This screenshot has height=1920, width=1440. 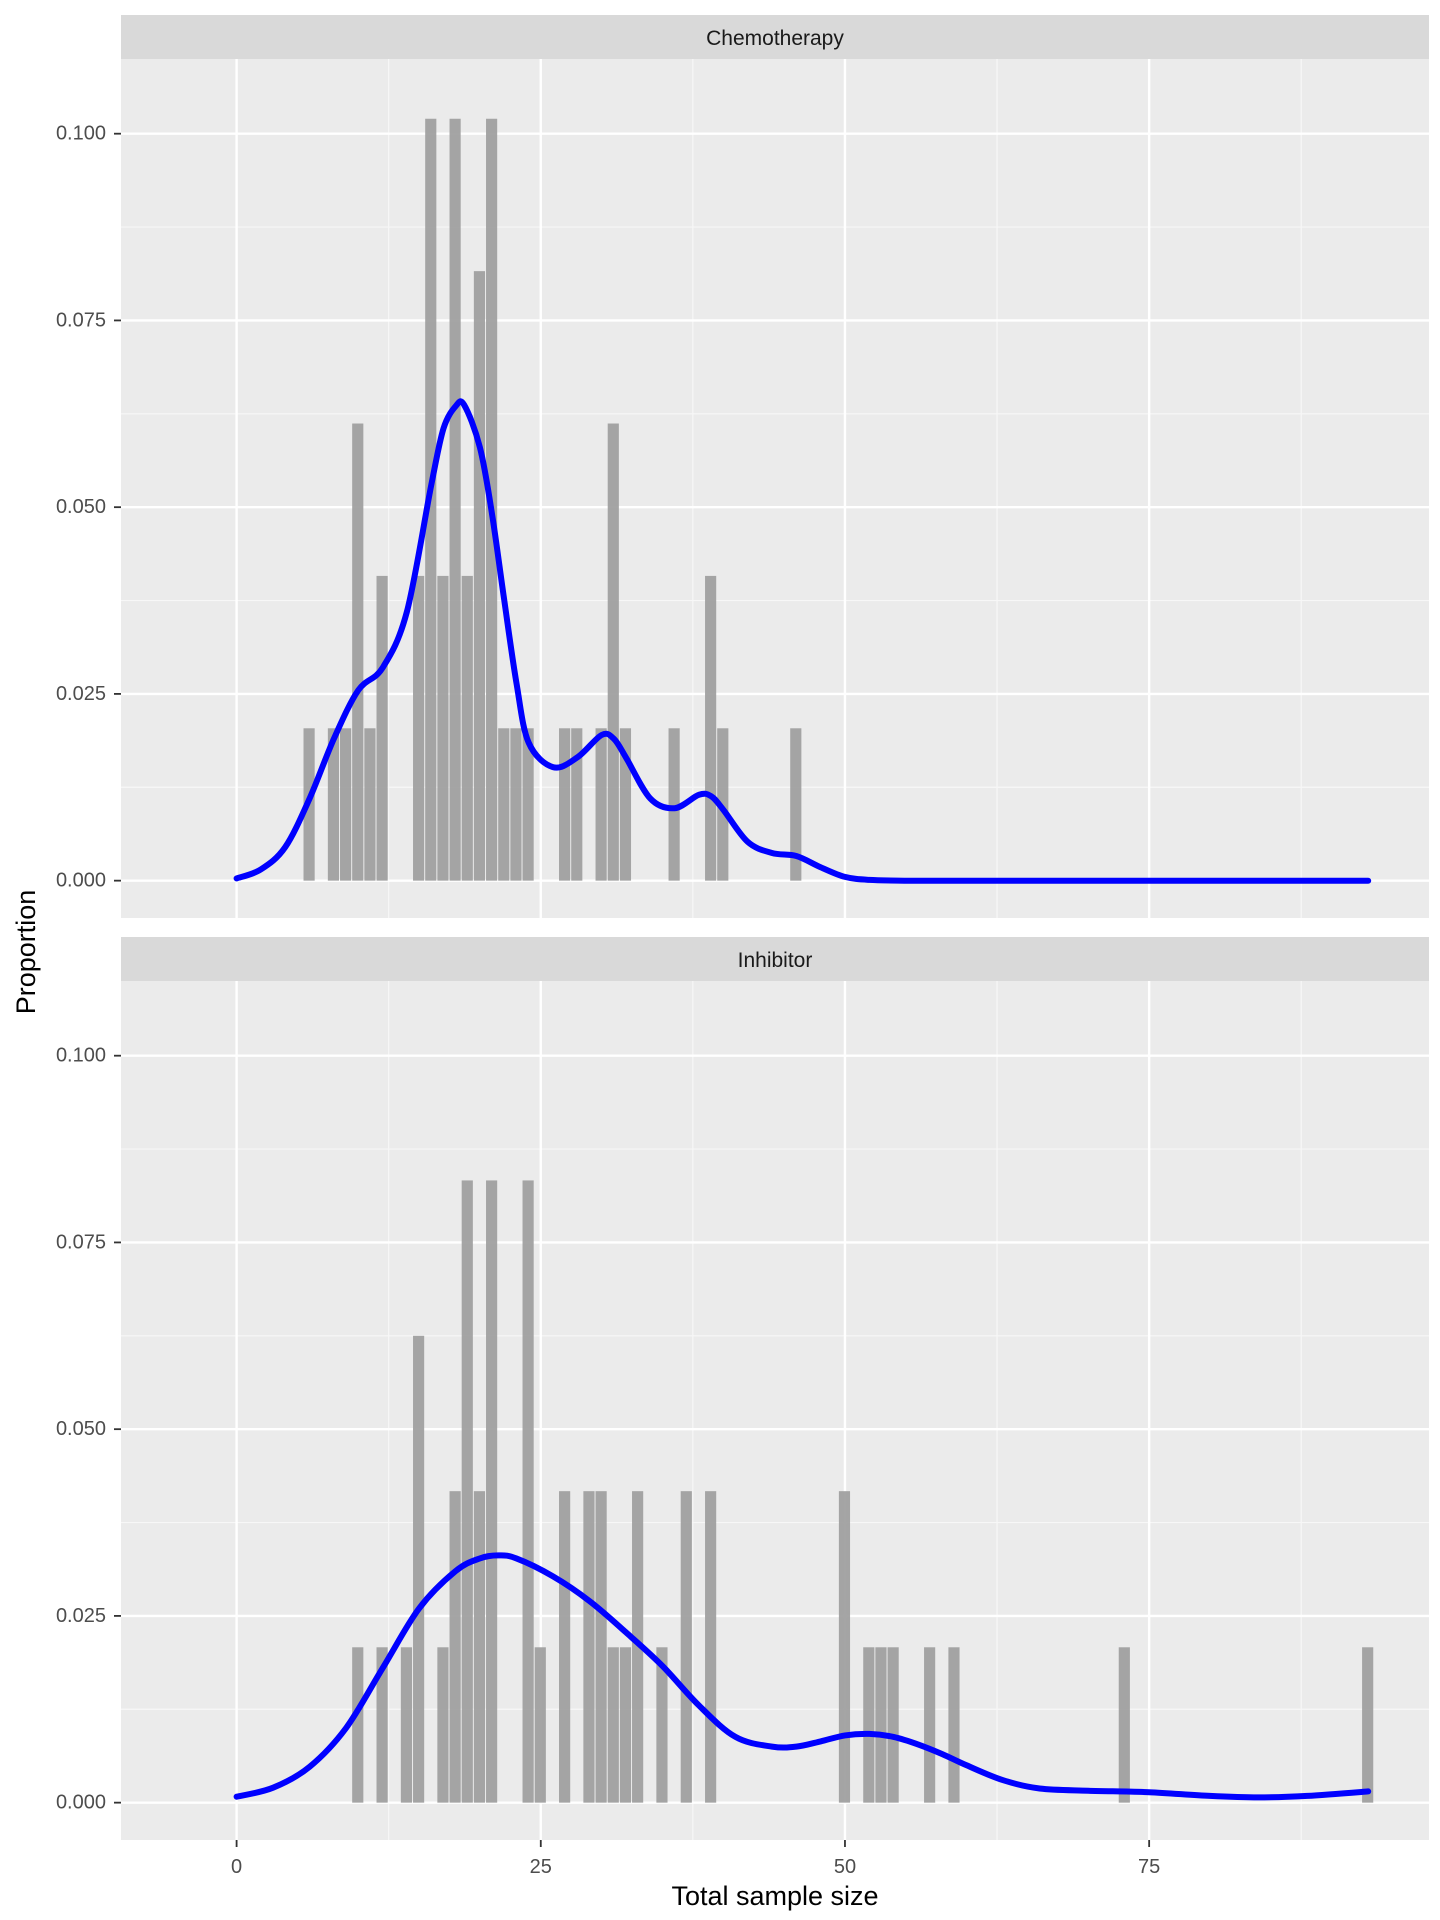 I want to click on x-tick-label: 75, so click(x=1149, y=1867).